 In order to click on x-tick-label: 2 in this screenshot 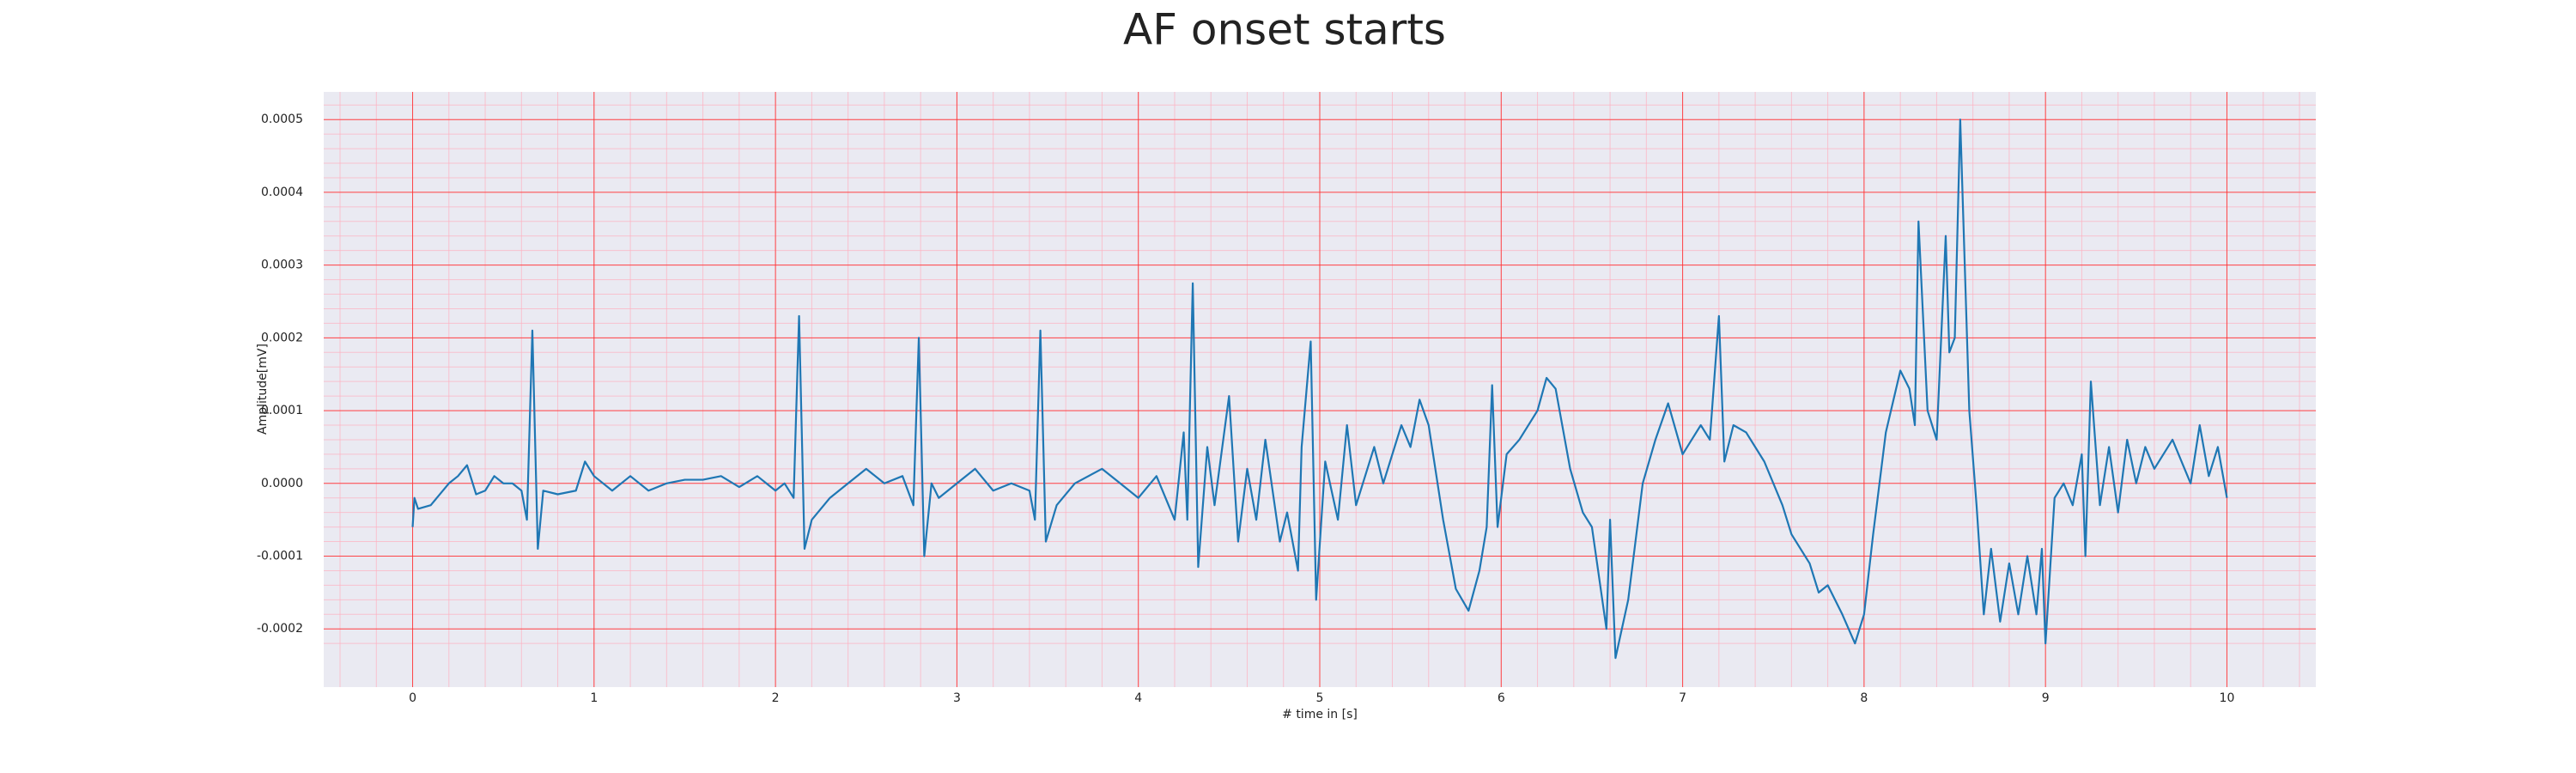, I will do `click(776, 698)`.